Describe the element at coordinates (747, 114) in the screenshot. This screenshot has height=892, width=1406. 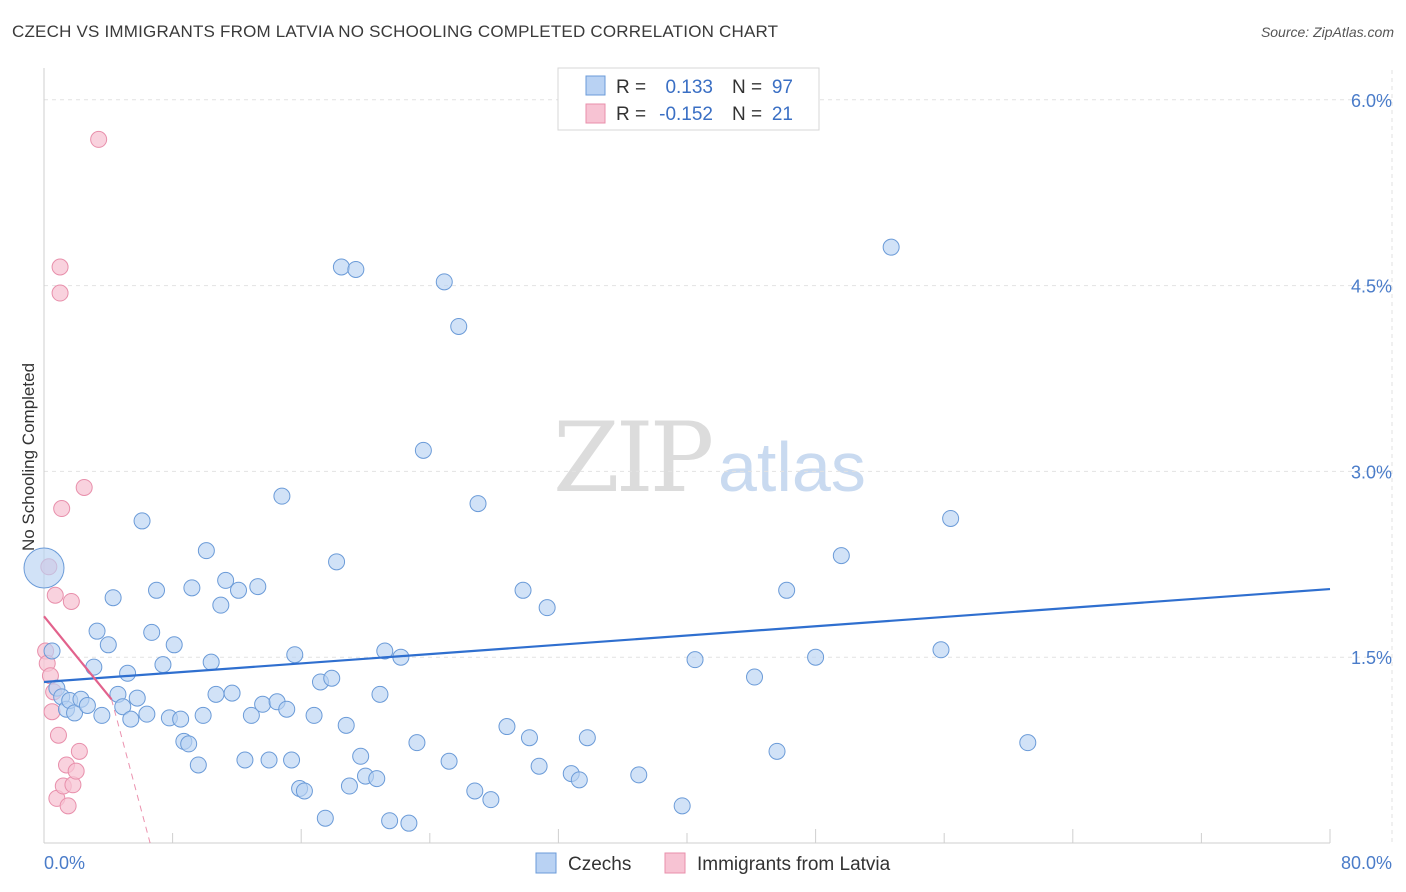
I see `stats-legend-n-label-latvia: N =` at that location.